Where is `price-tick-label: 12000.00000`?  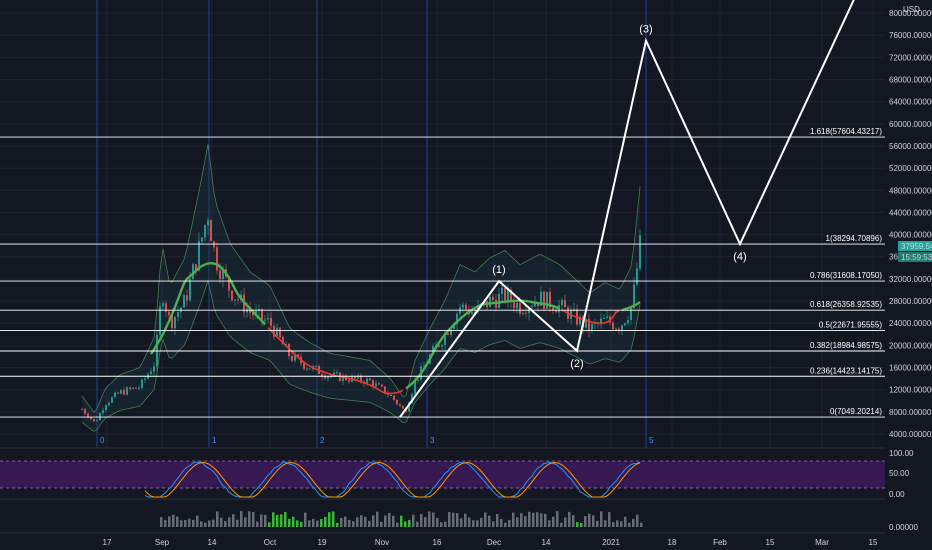 price-tick-label: 12000.00000 is located at coordinates (910, 390).